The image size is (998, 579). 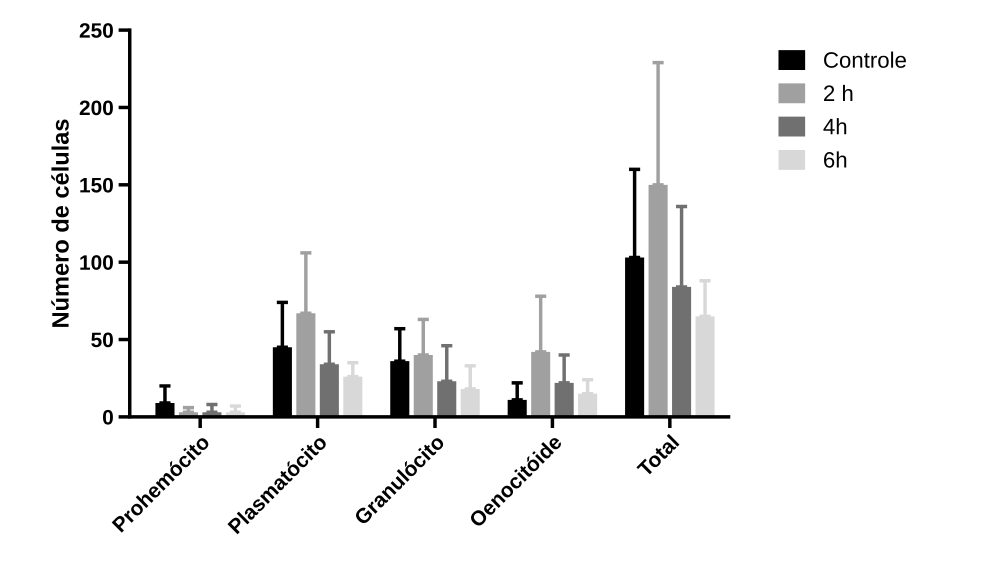 I want to click on y-tick-label: 0, so click(x=108, y=417).